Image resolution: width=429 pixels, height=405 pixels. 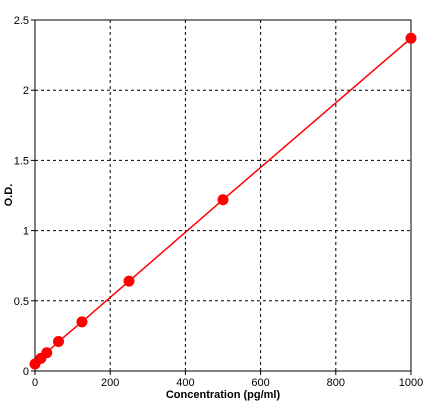 I want to click on x-tick-label: 800, so click(x=336, y=383).